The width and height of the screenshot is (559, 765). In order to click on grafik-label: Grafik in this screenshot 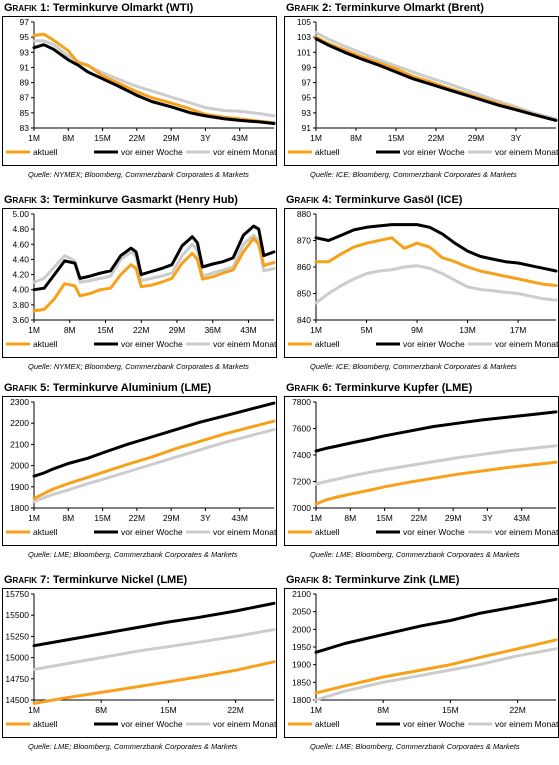, I will do `click(302, 388)`.